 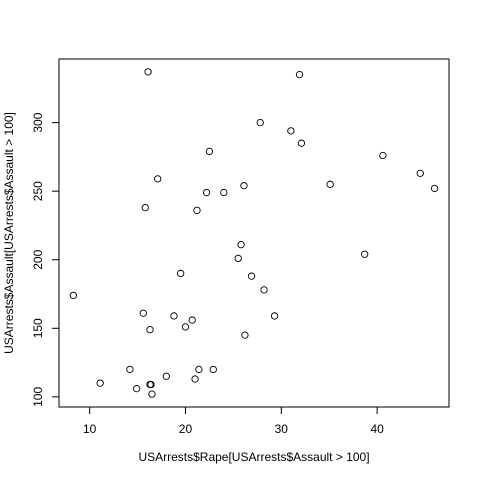 What do you see at coordinates (90, 429) in the screenshot?
I see `x-tick-label: 10` at bounding box center [90, 429].